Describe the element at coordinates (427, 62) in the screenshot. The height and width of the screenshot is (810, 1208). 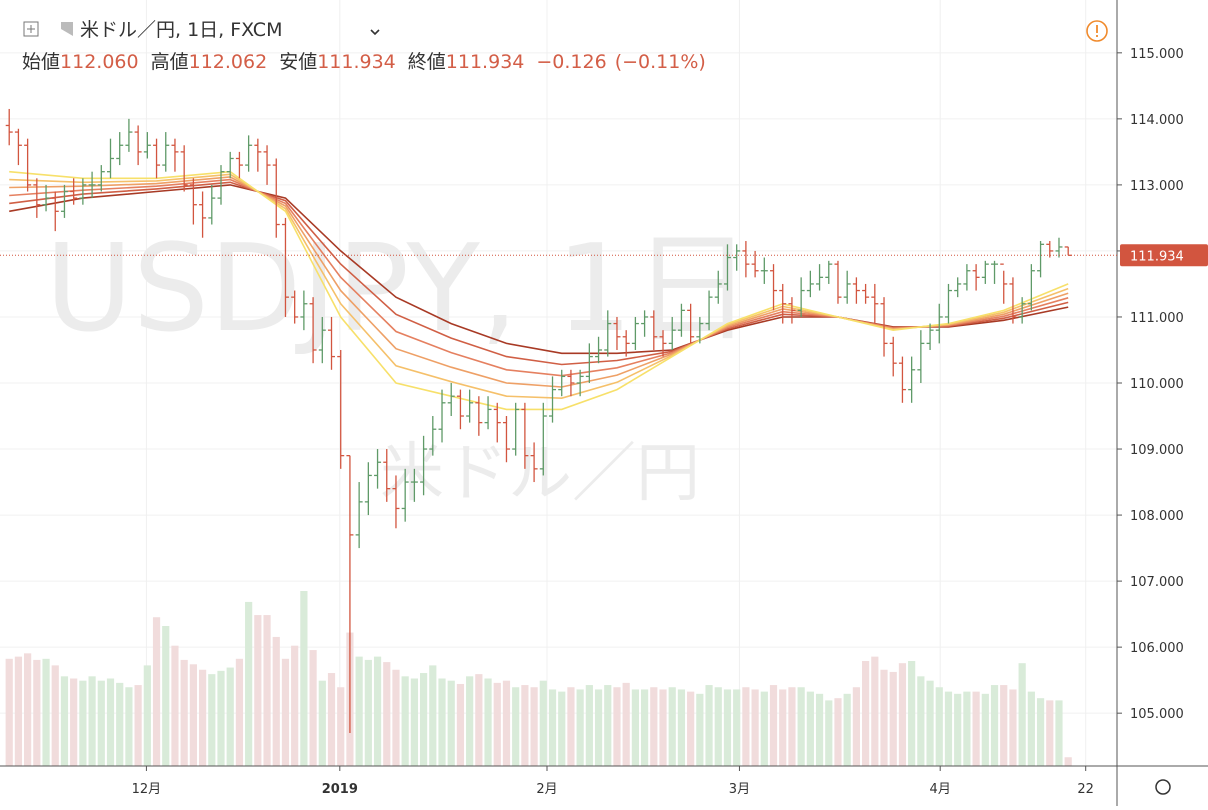
I see `legend-close-label: 終値` at that location.